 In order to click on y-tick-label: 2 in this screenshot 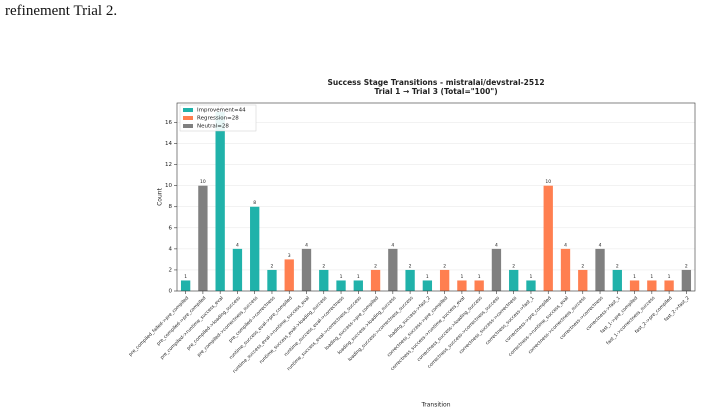, I will do `click(171, 270)`.